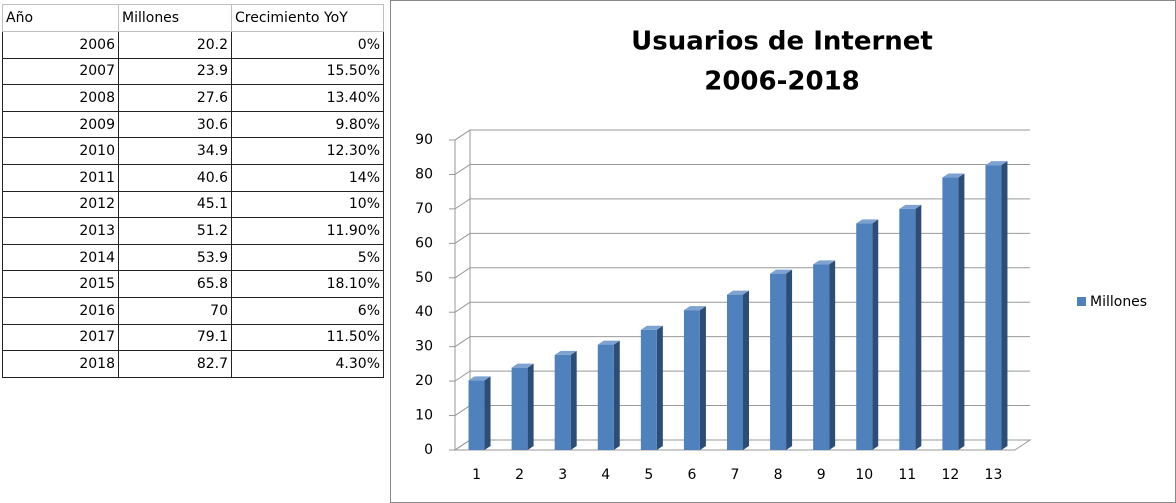  Describe the element at coordinates (424, 312) in the screenshot. I see `y-tick-label: 40` at that location.